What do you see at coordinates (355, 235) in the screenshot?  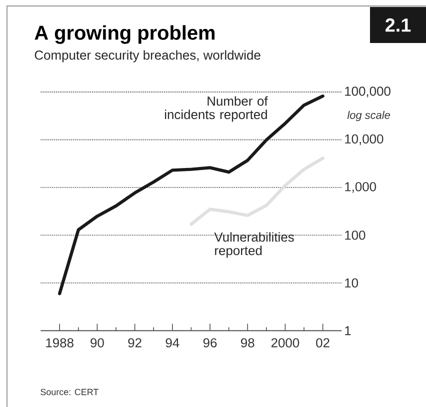 I see `y-tick-label: 100` at bounding box center [355, 235].